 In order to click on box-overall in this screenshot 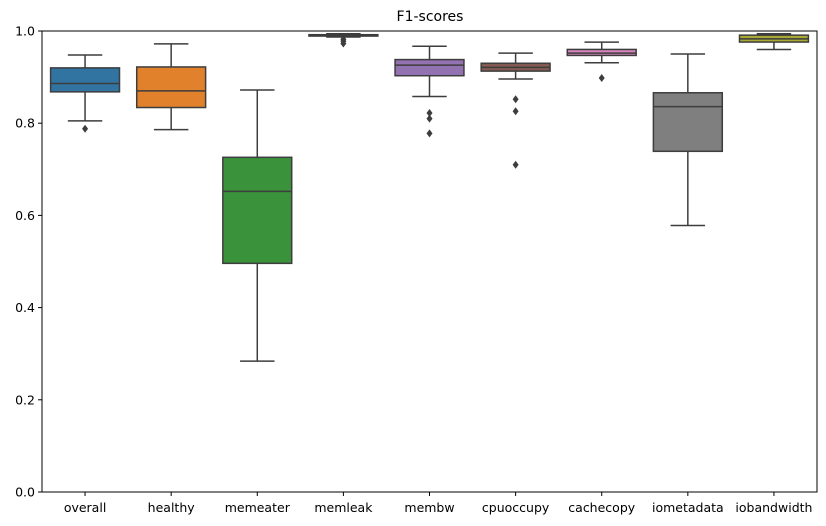, I will do `click(85, 80)`.